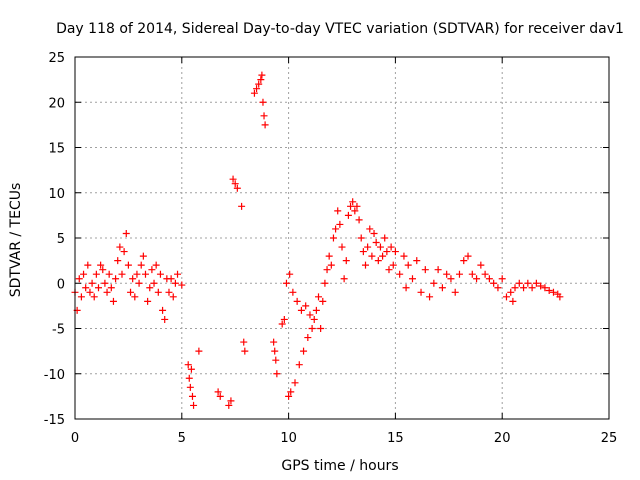 Image resolution: width=640 pixels, height=480 pixels. I want to click on y-axis-label: SDTVAR / TECUs, so click(16, 240).